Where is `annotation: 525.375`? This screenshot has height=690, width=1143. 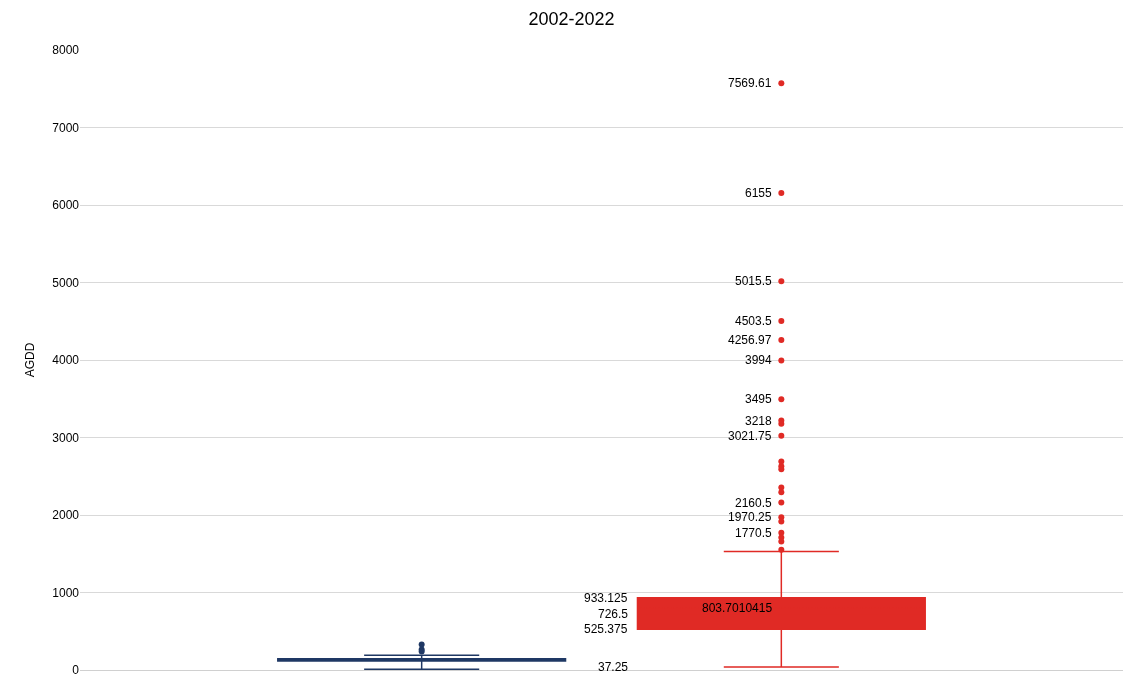 annotation: 525.375 is located at coordinates (606, 629).